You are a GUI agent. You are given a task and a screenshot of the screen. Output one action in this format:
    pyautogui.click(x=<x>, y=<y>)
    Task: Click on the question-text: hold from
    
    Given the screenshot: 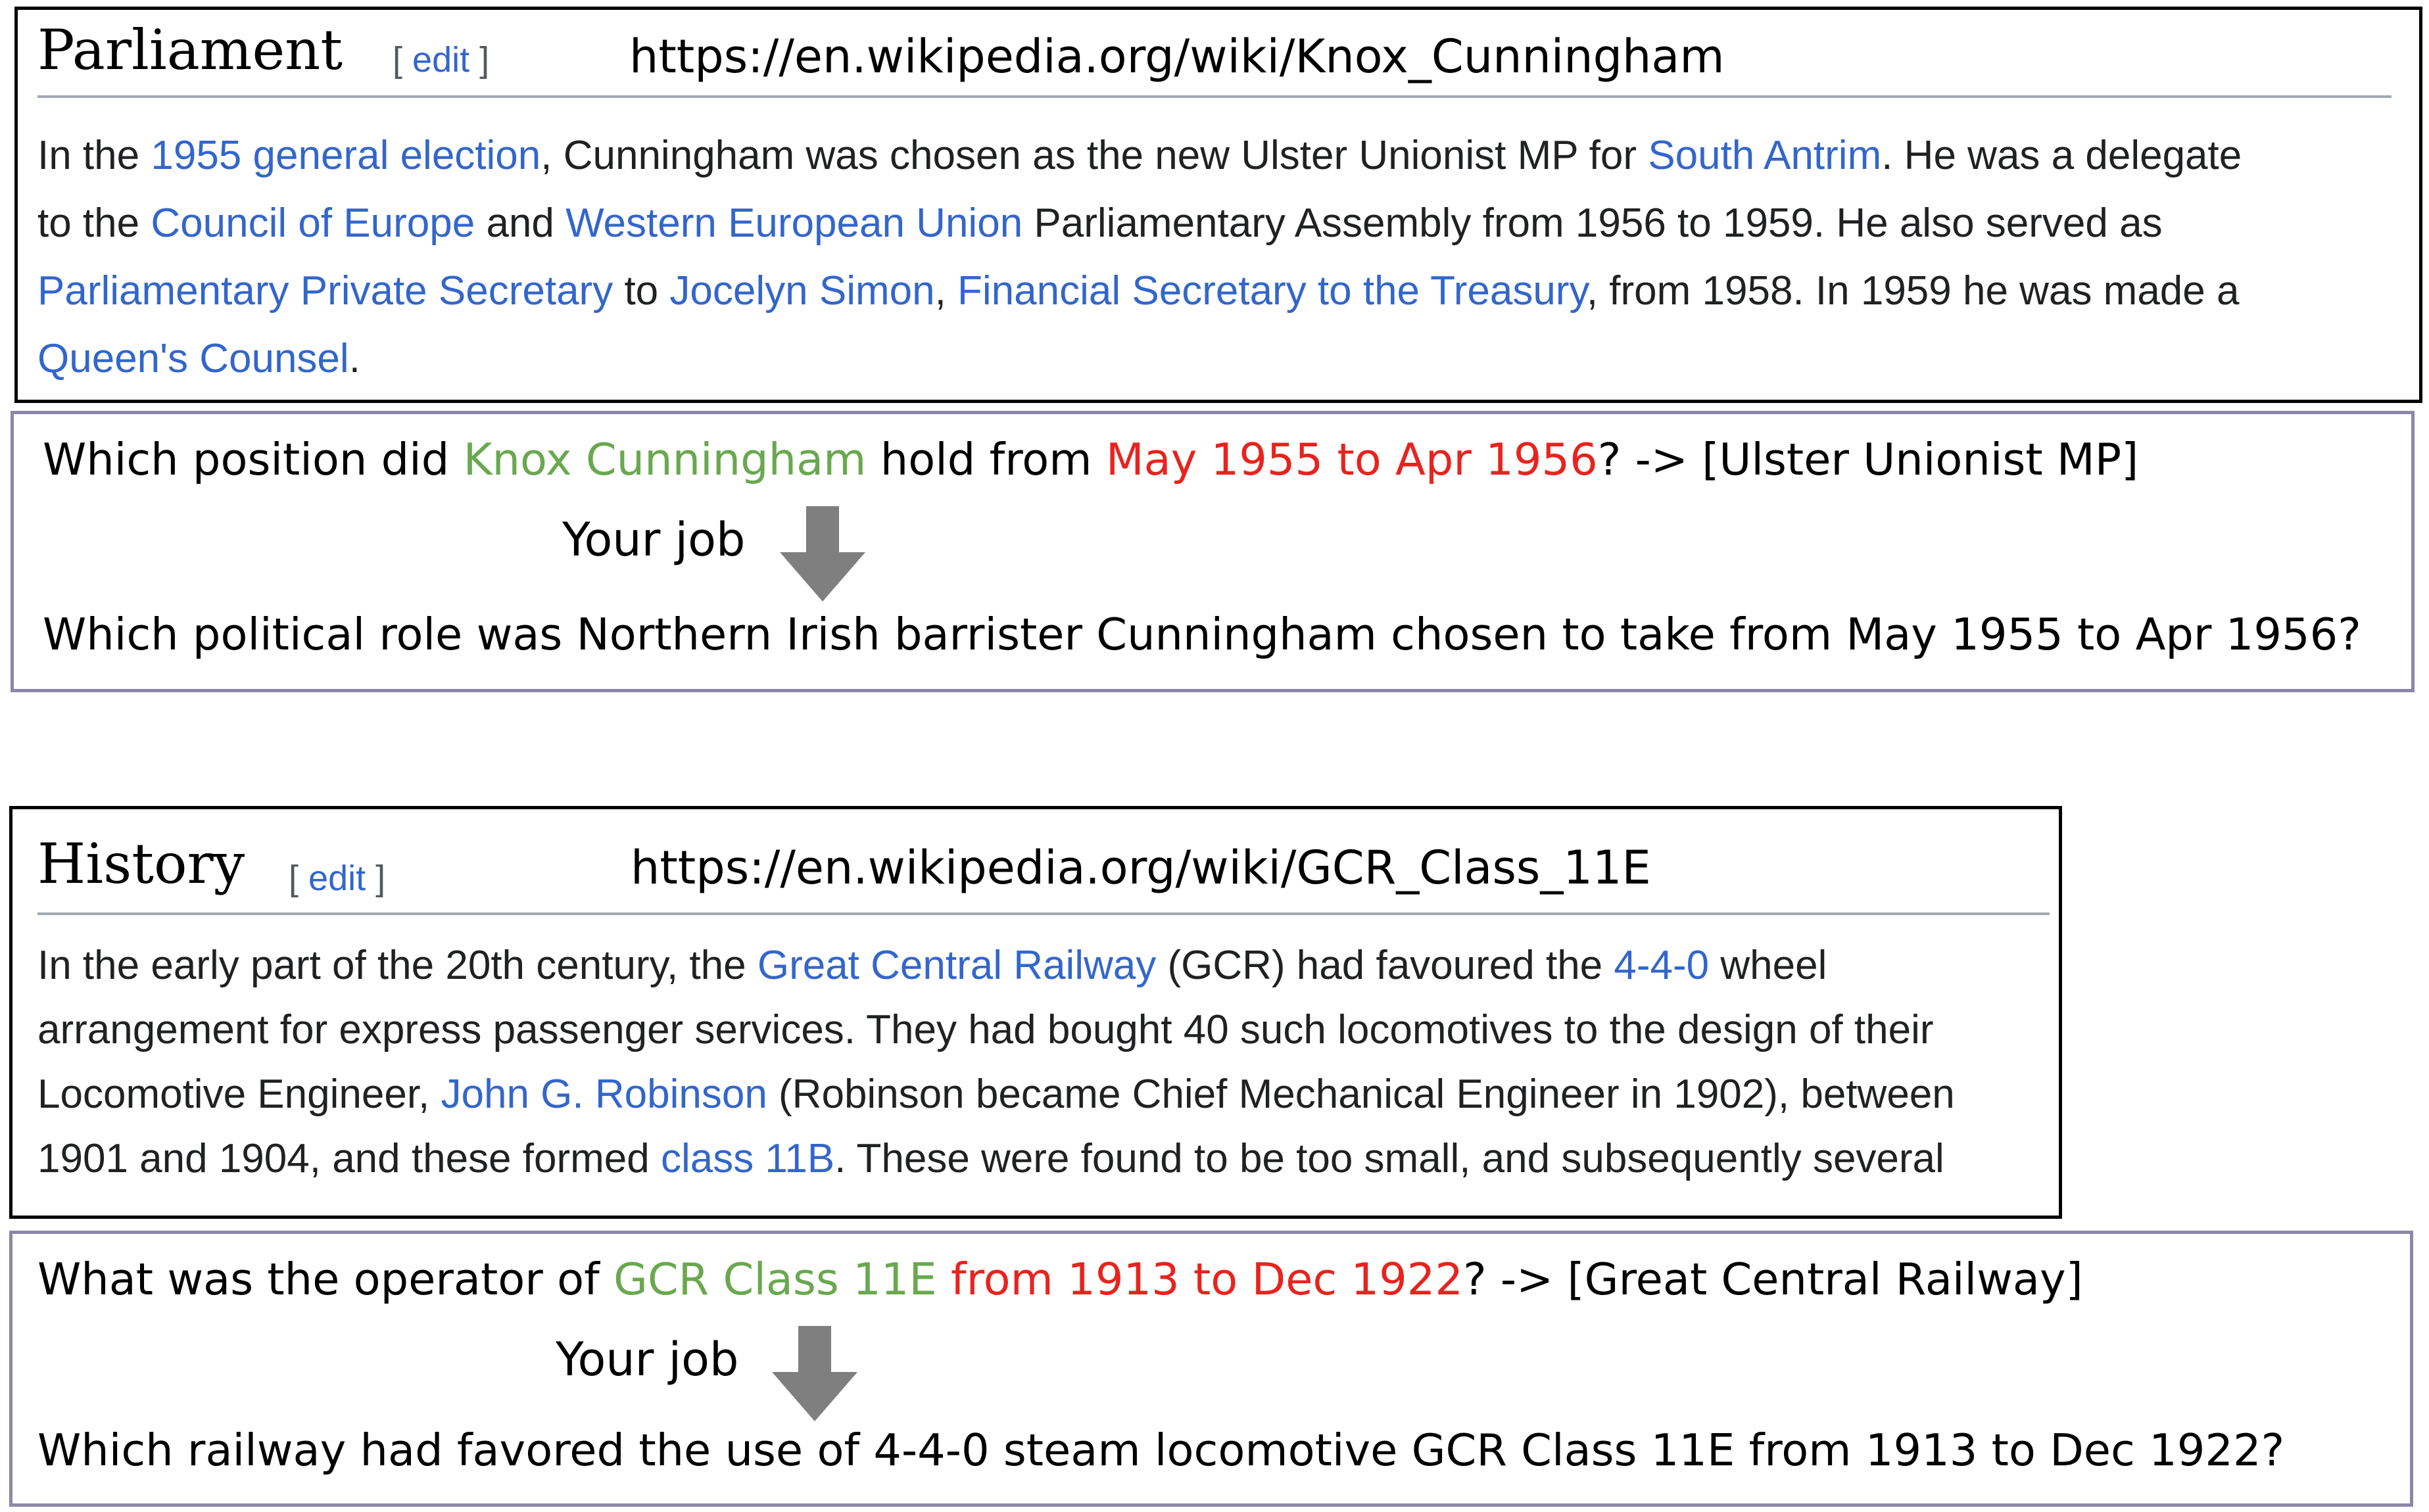 What is the action you would take?
    pyautogui.click(x=986, y=460)
    